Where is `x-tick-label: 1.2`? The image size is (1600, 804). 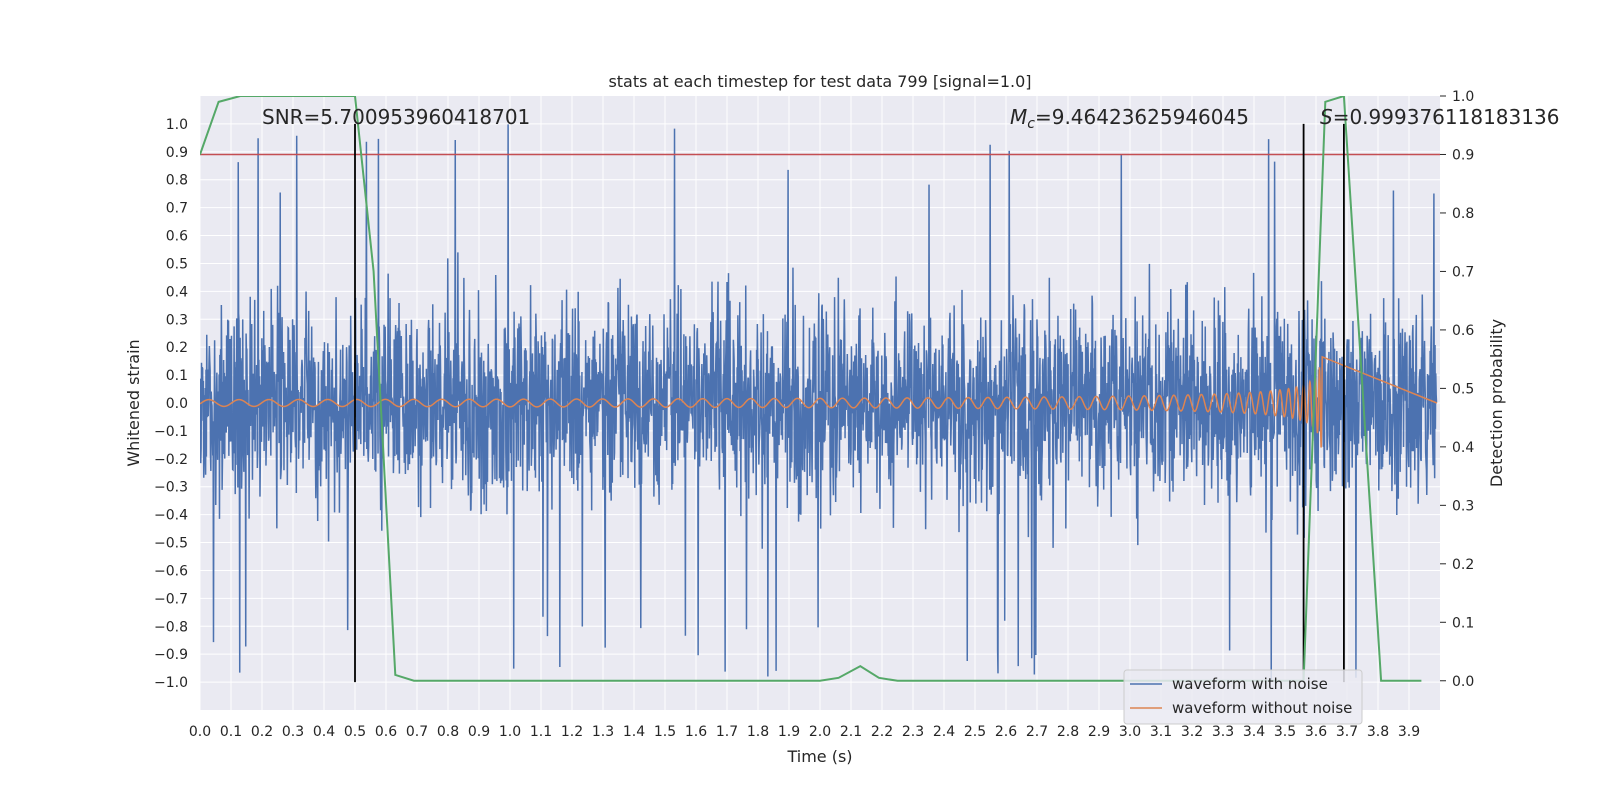 x-tick-label: 1.2 is located at coordinates (572, 732).